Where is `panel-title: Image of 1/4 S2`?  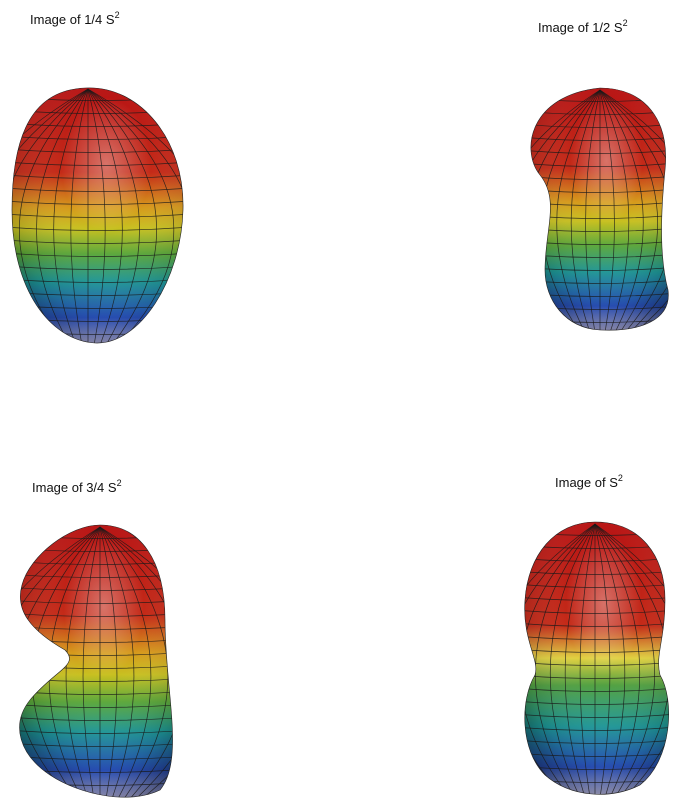
panel-title: Image of 1/4 S2 is located at coordinates (75, 18).